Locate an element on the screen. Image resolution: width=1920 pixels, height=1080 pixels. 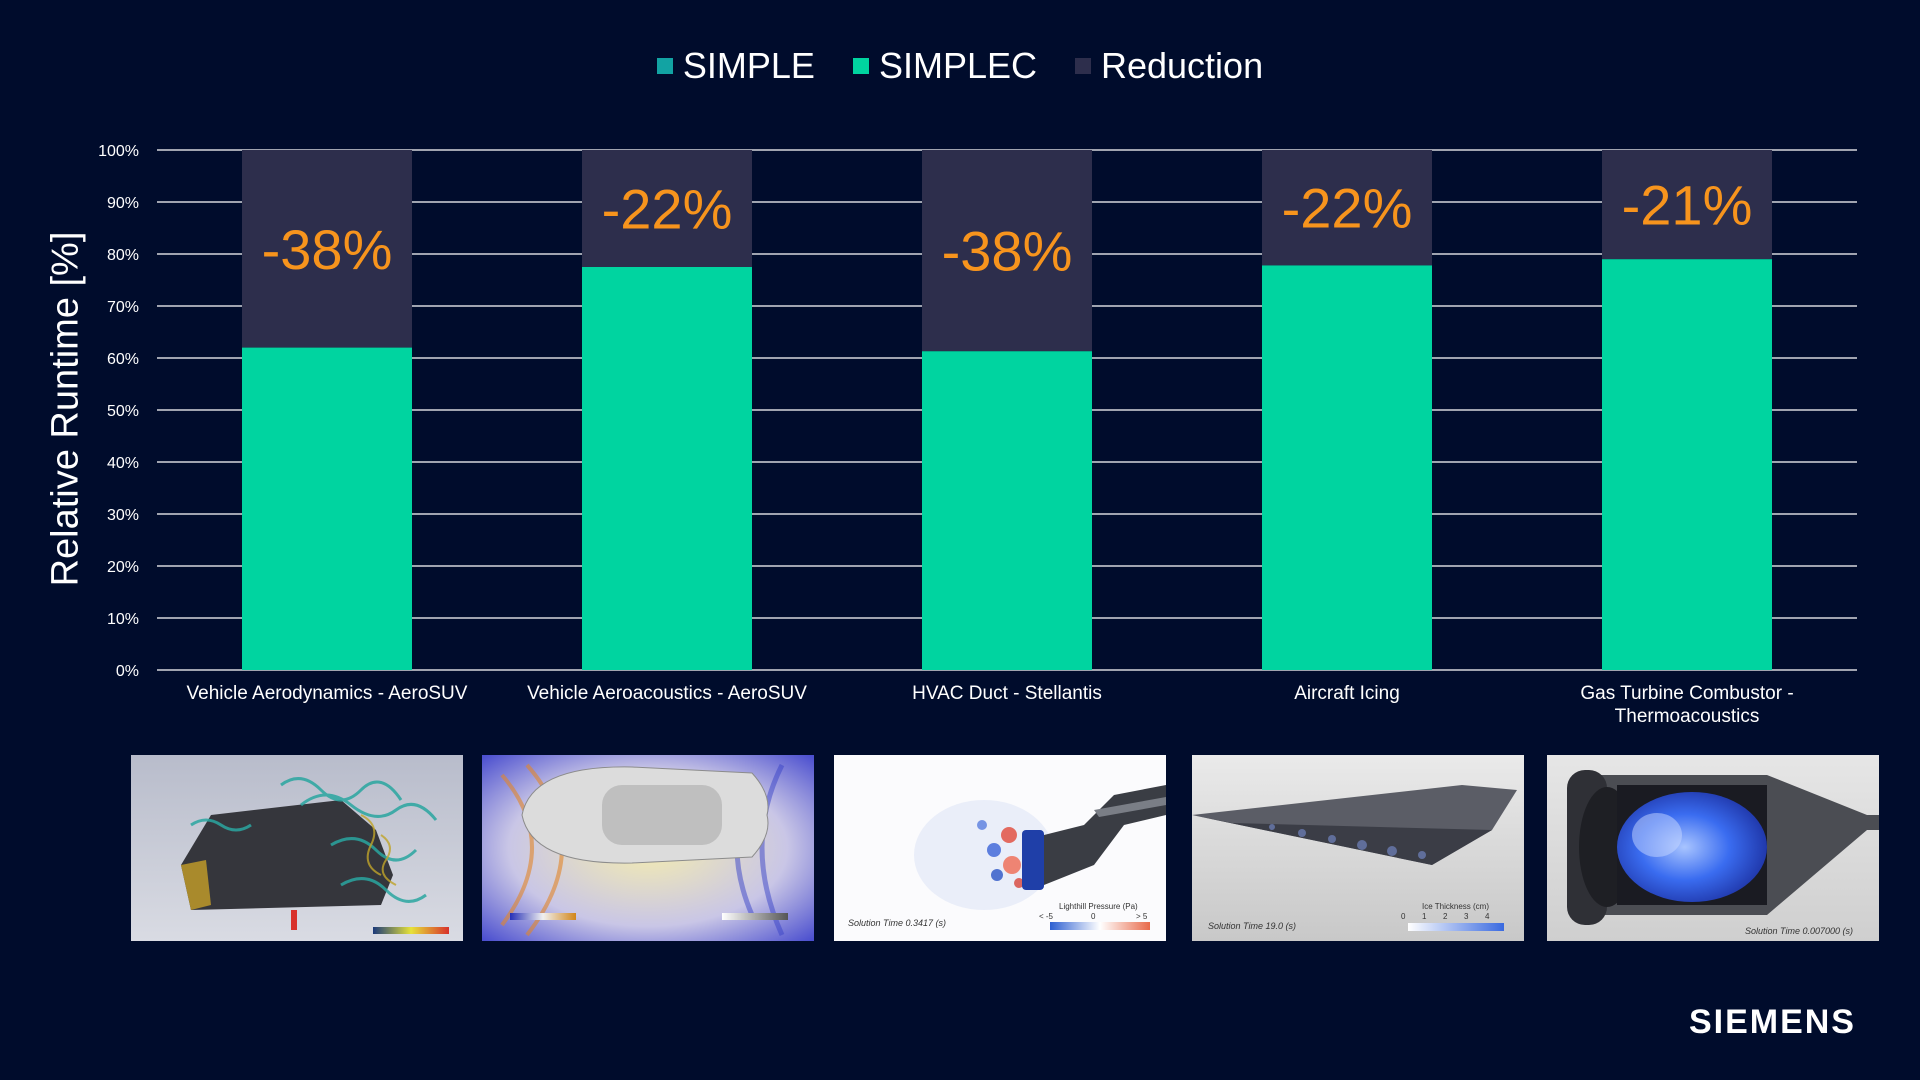
y-tick-label: 80% is located at coordinates (123, 255).